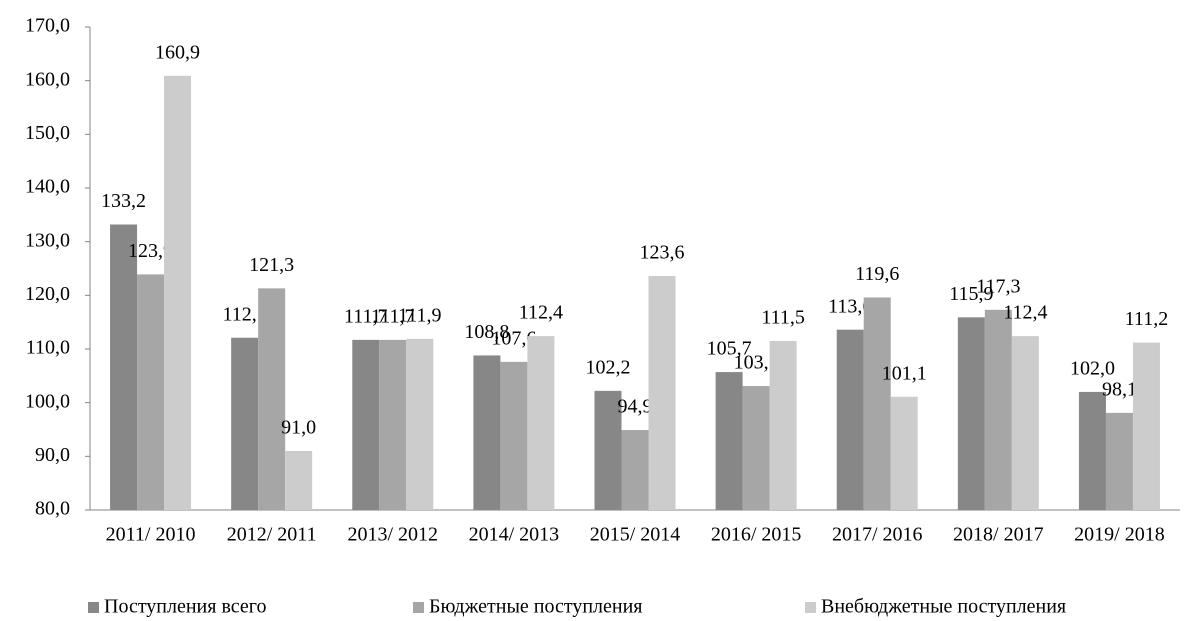  Describe the element at coordinates (150, 251) in the screenshot. I see `value-label: 123,9` at that location.